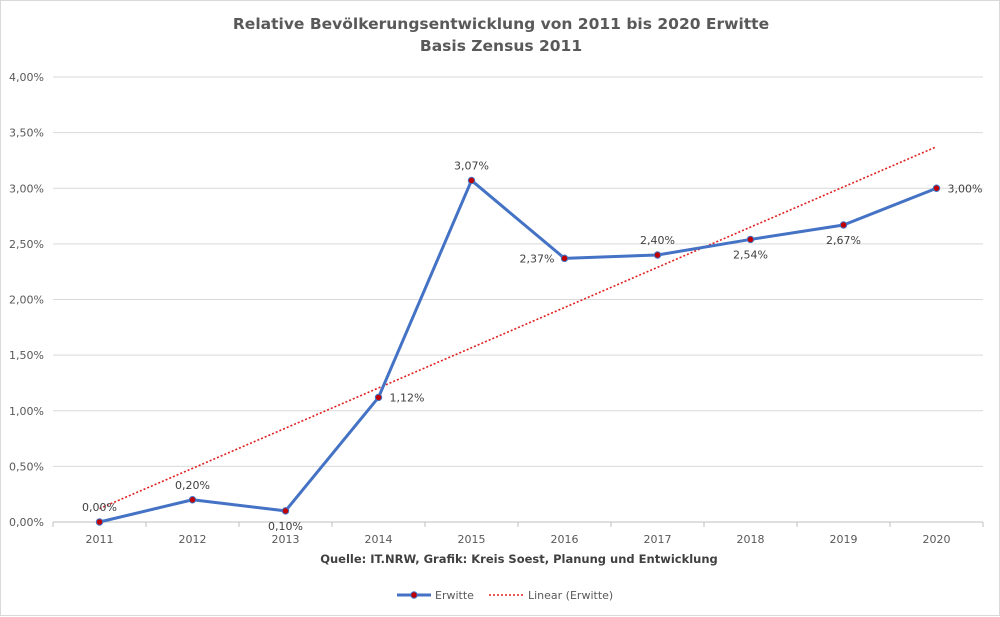 The width and height of the screenshot is (1000, 617). What do you see at coordinates (505, 595) in the screenshot?
I see `legend: Erwitte Linear (Erwitte)` at bounding box center [505, 595].